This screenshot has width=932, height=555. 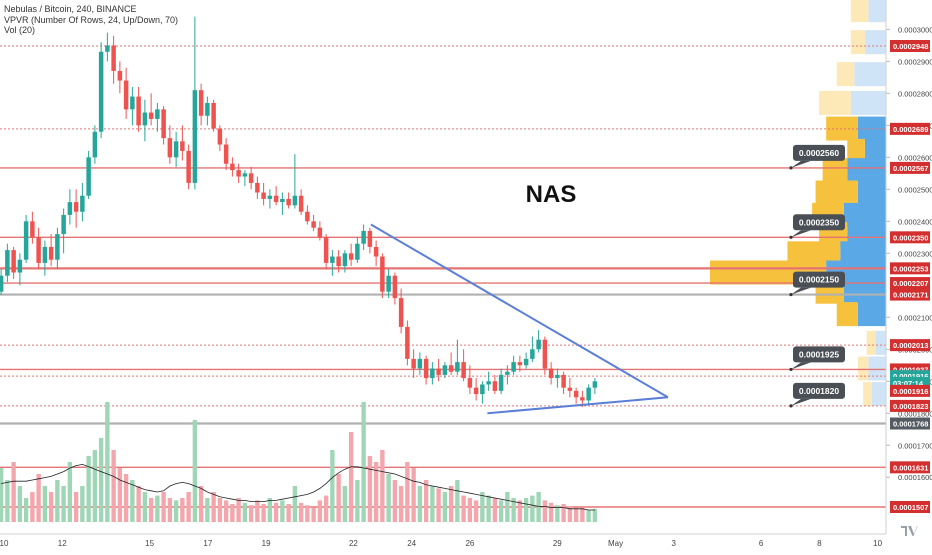 What do you see at coordinates (70, 9) in the screenshot?
I see `legend-symbol: Nebulas / Bitcoin, 240, BINANCE` at bounding box center [70, 9].